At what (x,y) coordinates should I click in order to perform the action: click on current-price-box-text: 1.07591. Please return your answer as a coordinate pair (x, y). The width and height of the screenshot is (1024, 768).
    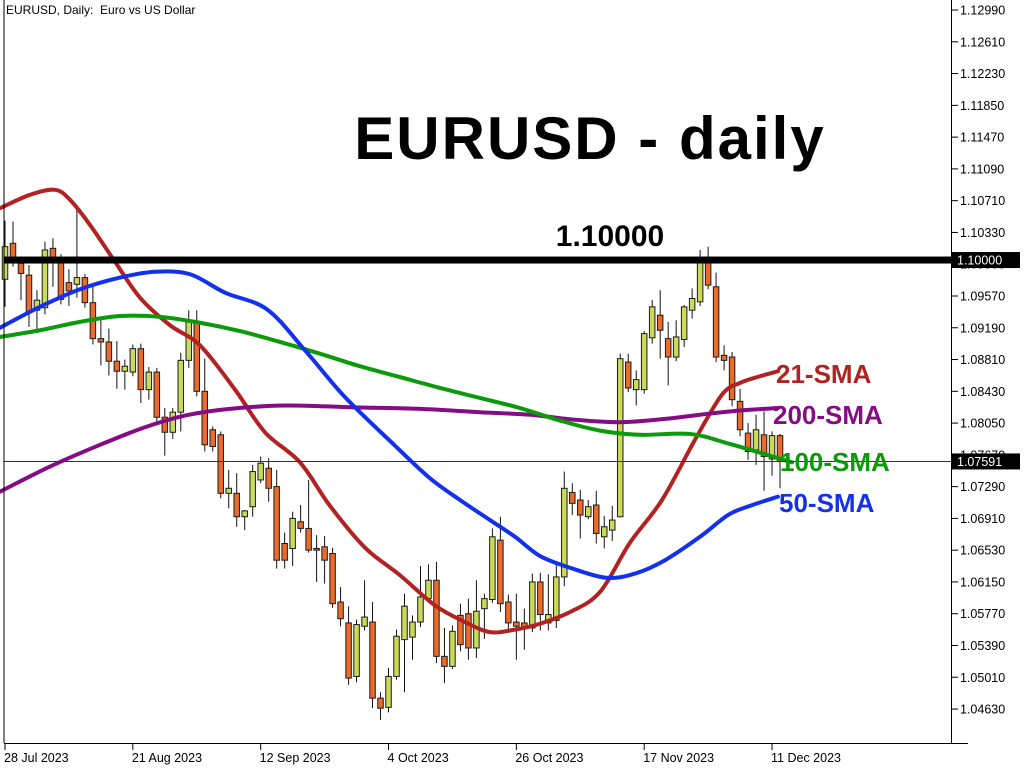
    Looking at the image, I should click on (979, 462).